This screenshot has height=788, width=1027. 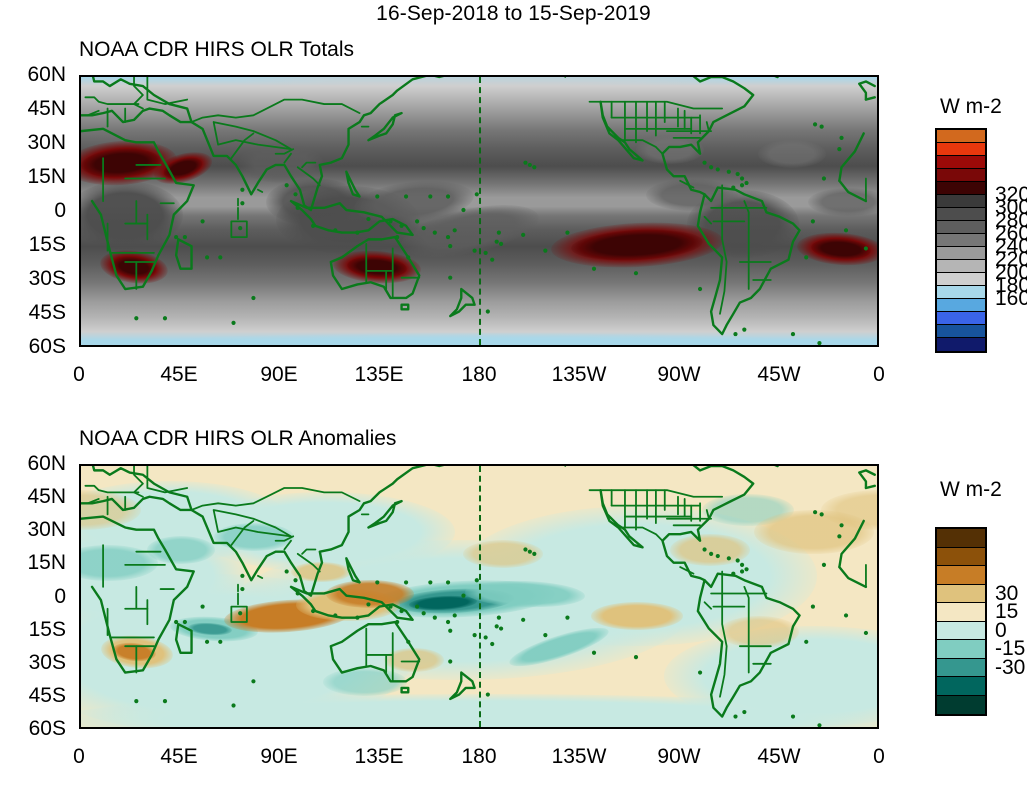 What do you see at coordinates (179, 756) in the screenshot?
I see `x-axis-label: 45E` at bounding box center [179, 756].